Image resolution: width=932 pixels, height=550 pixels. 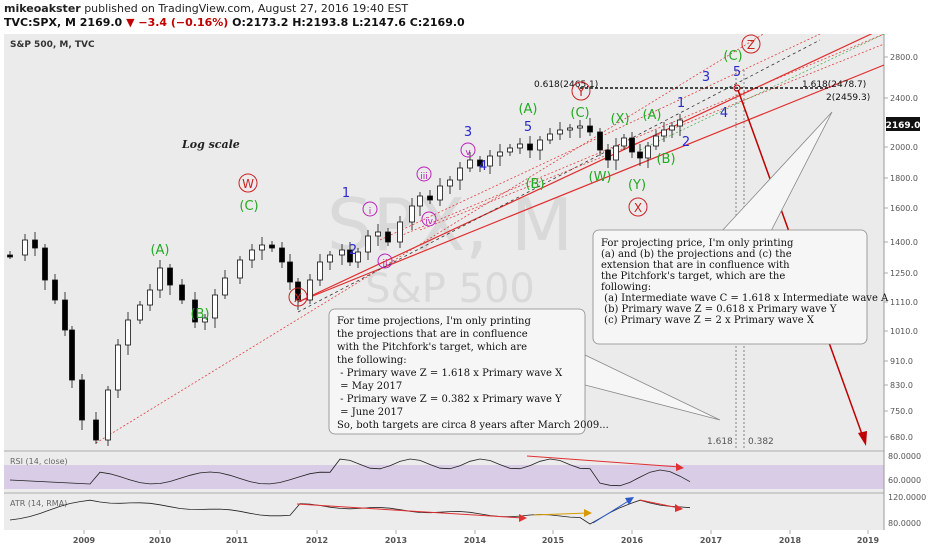 What do you see at coordinates (434, 321) in the screenshot?
I see `callout-line: For time projections, I'm only printing` at bounding box center [434, 321].